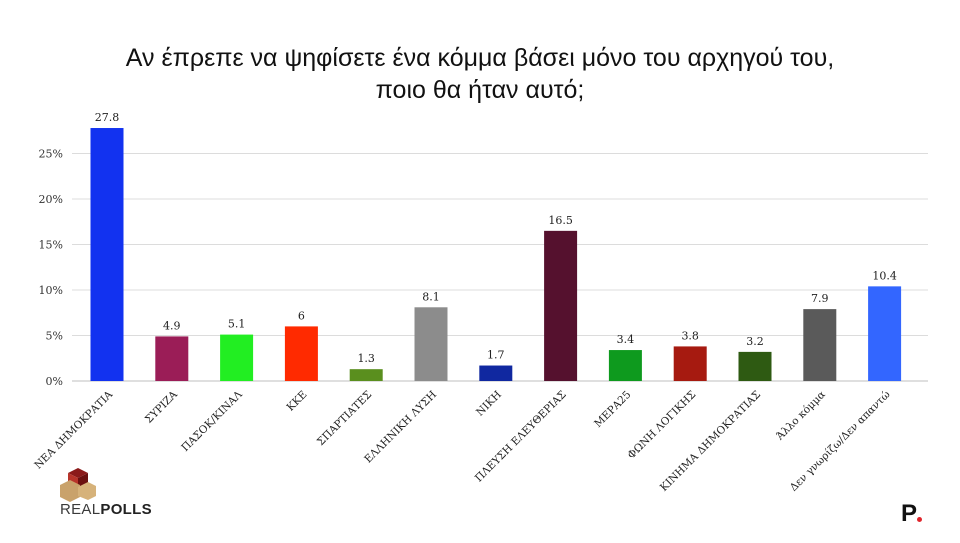  I want to click on brand-mark-dot, so click(919, 519).